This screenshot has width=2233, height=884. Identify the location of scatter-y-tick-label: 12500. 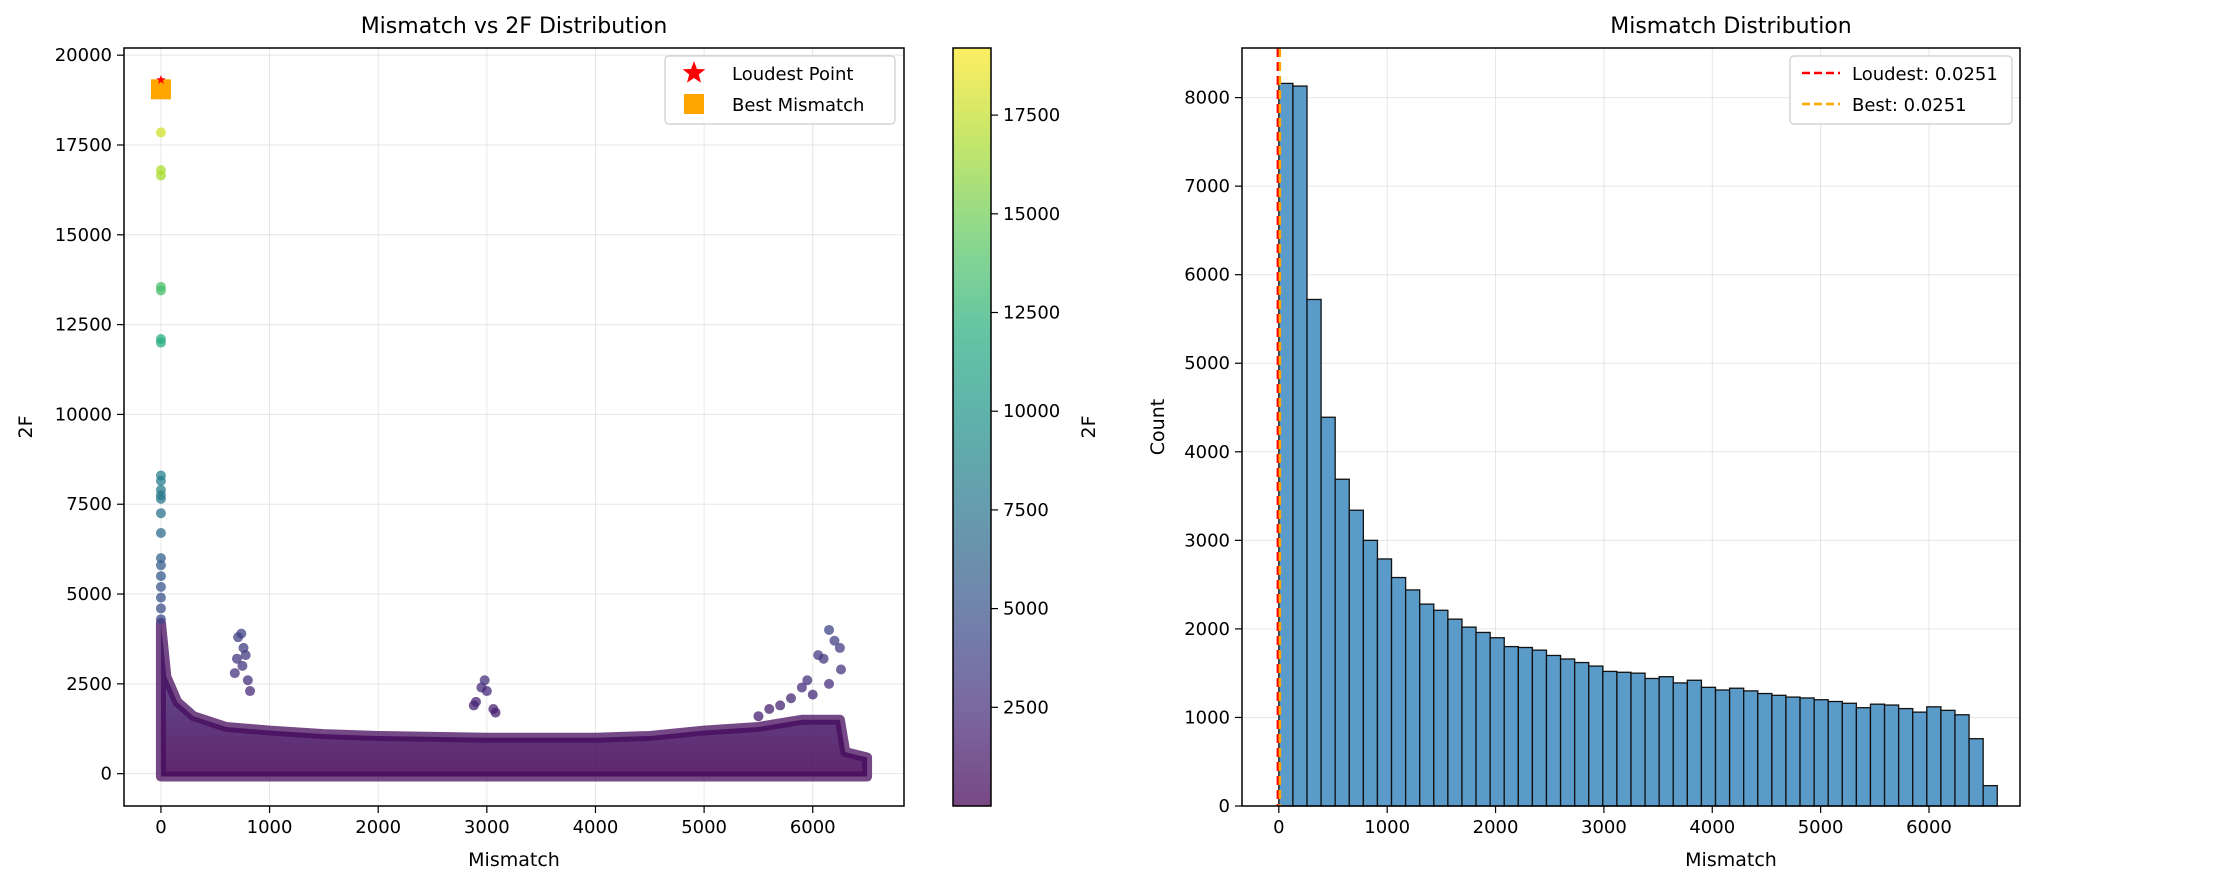
(83, 325).